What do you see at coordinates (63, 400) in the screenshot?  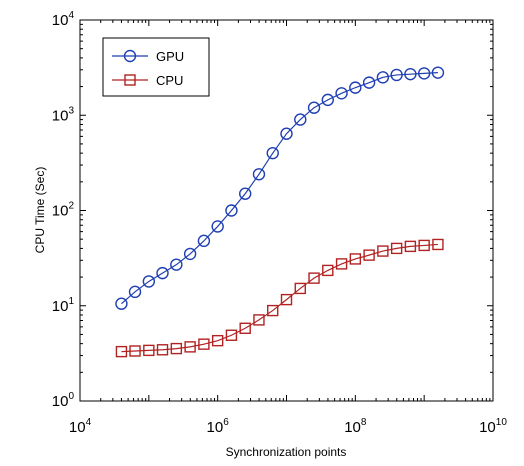 I see `y-tick-label: 10⁰` at bounding box center [63, 400].